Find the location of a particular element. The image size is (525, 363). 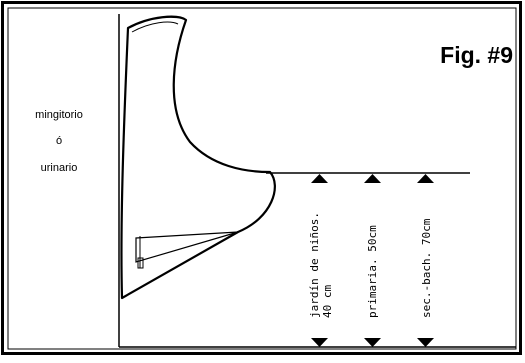

figure-label: Fig. #9 is located at coordinates (476, 55).